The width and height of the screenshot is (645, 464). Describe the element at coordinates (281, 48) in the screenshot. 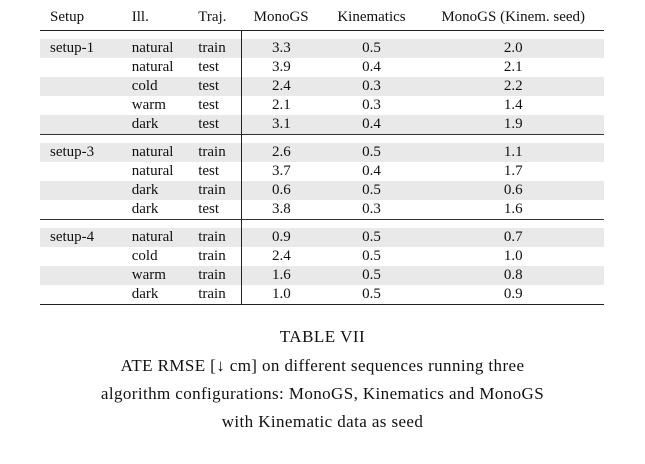

I see `monogs-cell: 3.3` at that location.